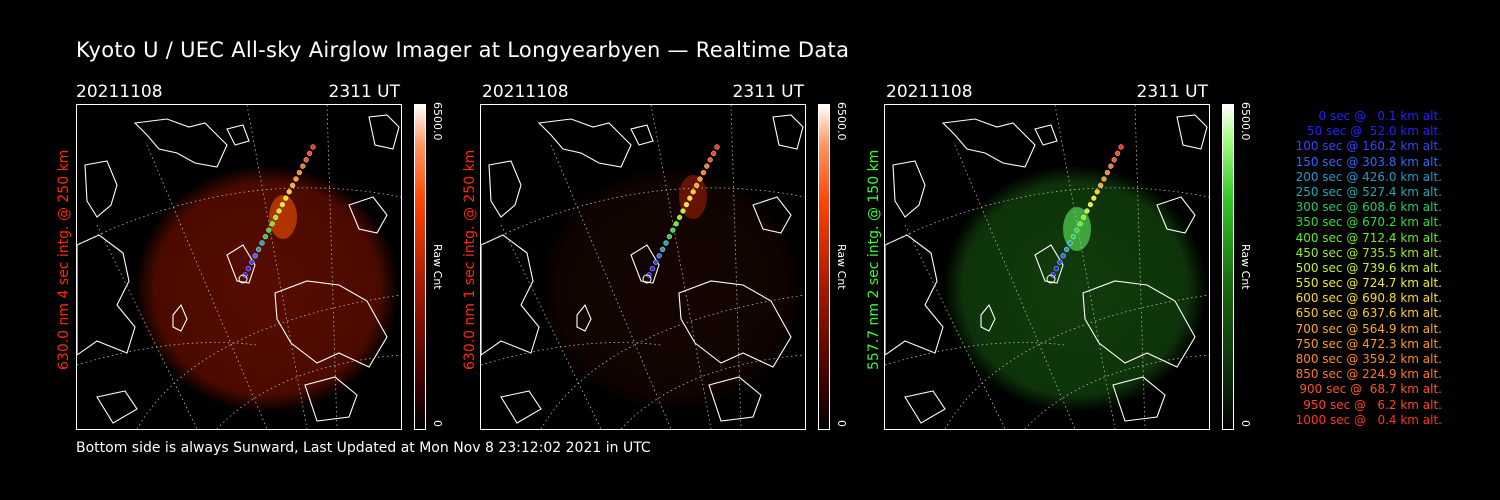  Describe the element at coordinates (1366, 191) in the screenshot. I see `legend-row: 250 sec @ 527.4 km alt.` at that location.